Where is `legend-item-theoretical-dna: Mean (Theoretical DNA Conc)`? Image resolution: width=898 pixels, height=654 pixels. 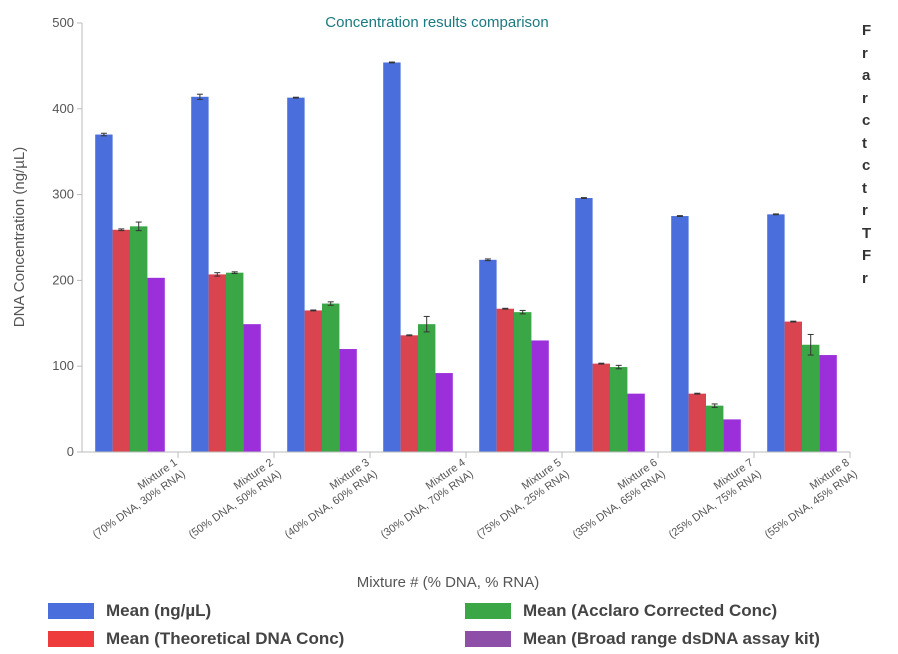
legend-item-theoretical-dna: Mean (Theoretical DNA Conc) is located at coordinates (196, 639).